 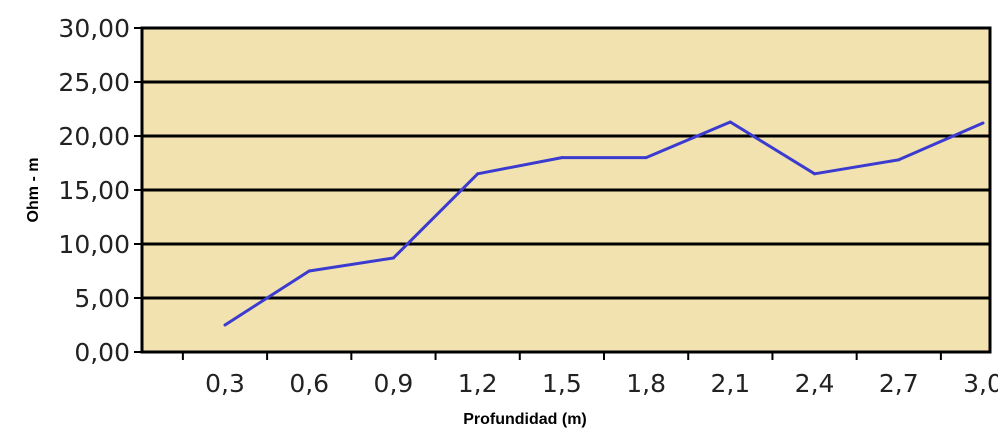 I want to click on x-tick-label: 0,6, so click(x=309, y=383).